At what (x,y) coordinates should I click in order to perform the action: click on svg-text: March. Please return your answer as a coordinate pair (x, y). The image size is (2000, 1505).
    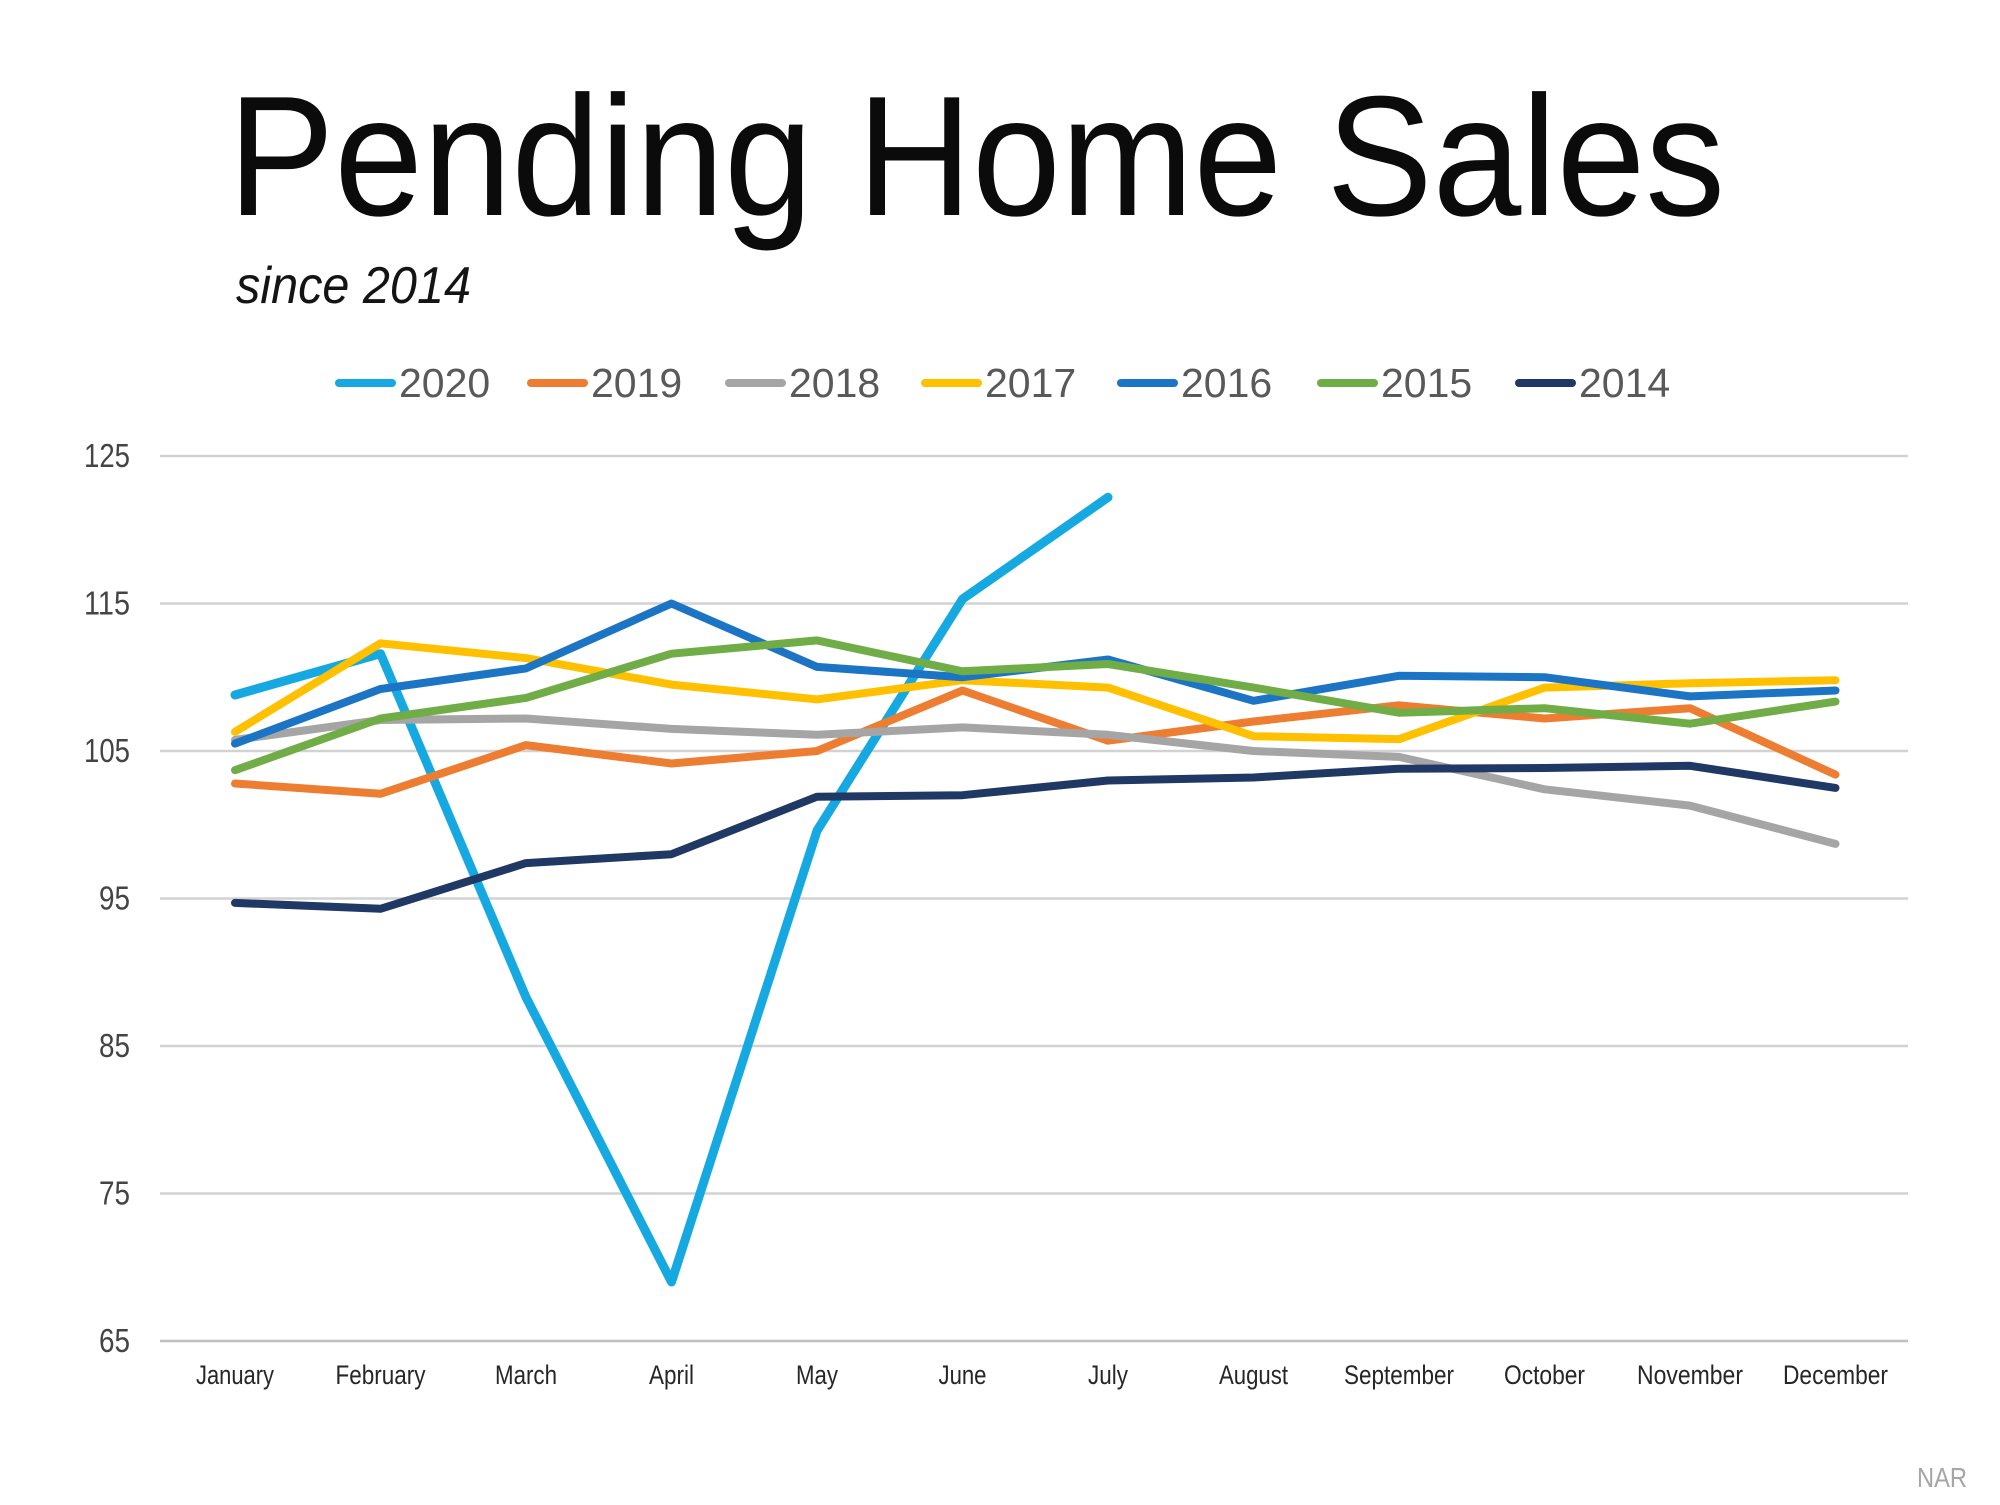
    Looking at the image, I should click on (526, 1375).